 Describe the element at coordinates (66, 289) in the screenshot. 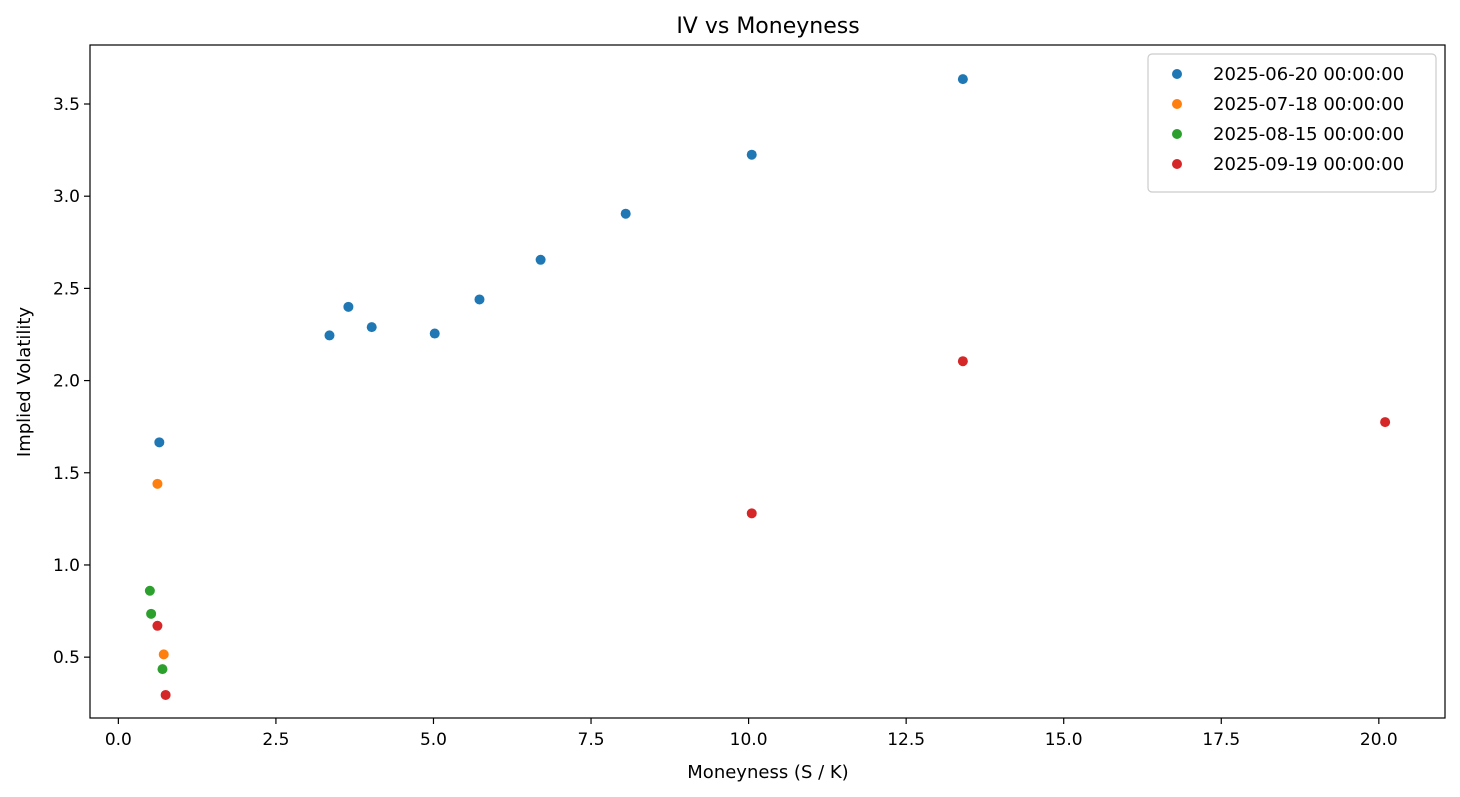

I see `y-tick-label: 2.5` at that location.